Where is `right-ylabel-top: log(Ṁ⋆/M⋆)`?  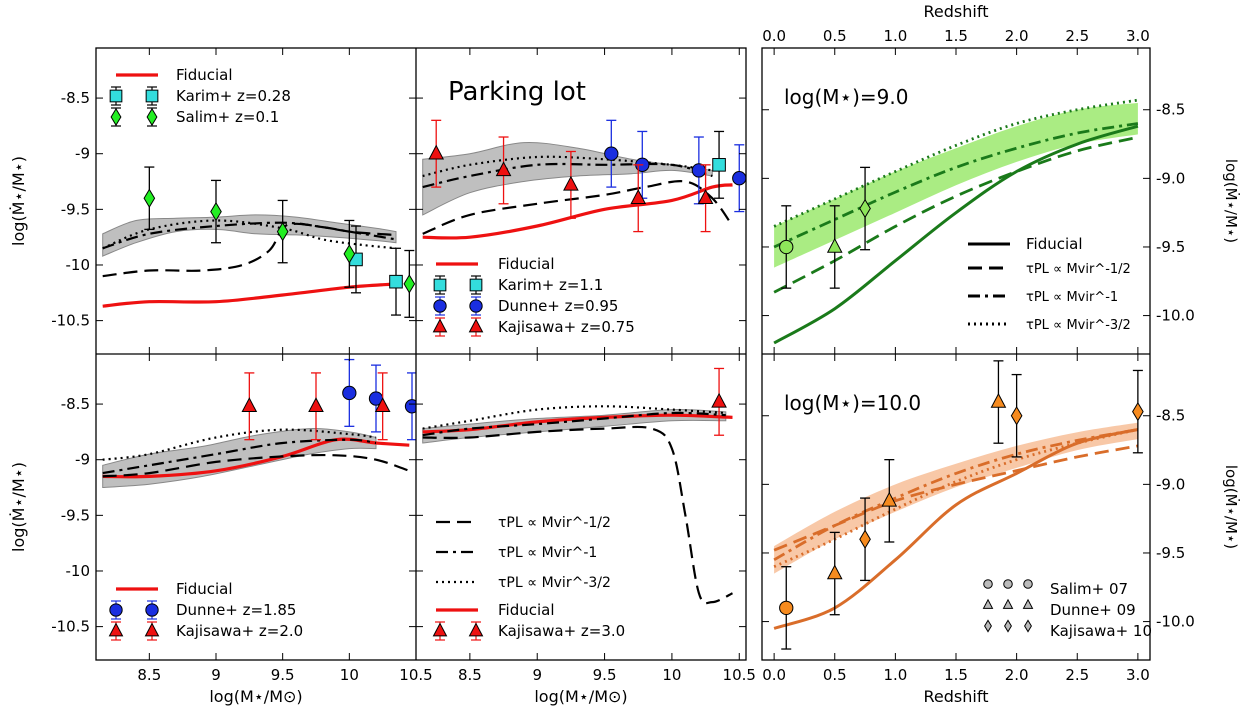 right-ylabel-top: log(Ṁ⋆/M⋆) is located at coordinates (1231, 201).